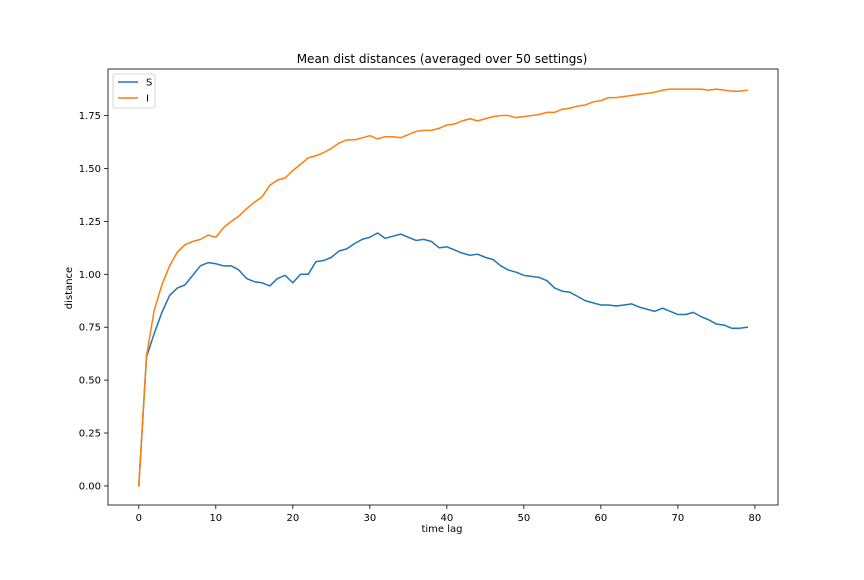 Image resolution: width=864 pixels, height=580 pixels. What do you see at coordinates (446, 518) in the screenshot?
I see `x-tick-label: 40` at bounding box center [446, 518].